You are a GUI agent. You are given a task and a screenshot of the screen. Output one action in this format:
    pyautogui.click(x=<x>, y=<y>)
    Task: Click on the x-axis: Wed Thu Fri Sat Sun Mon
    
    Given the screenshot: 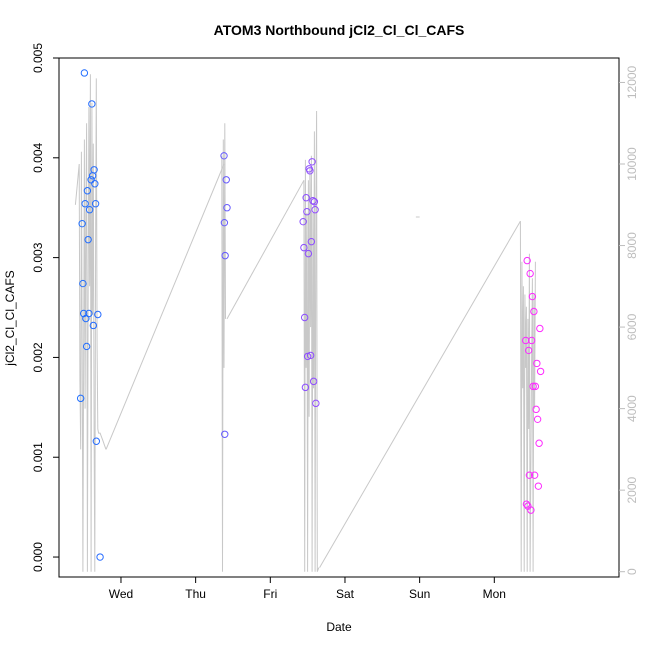 What is the action you would take?
    pyautogui.click(x=307, y=589)
    